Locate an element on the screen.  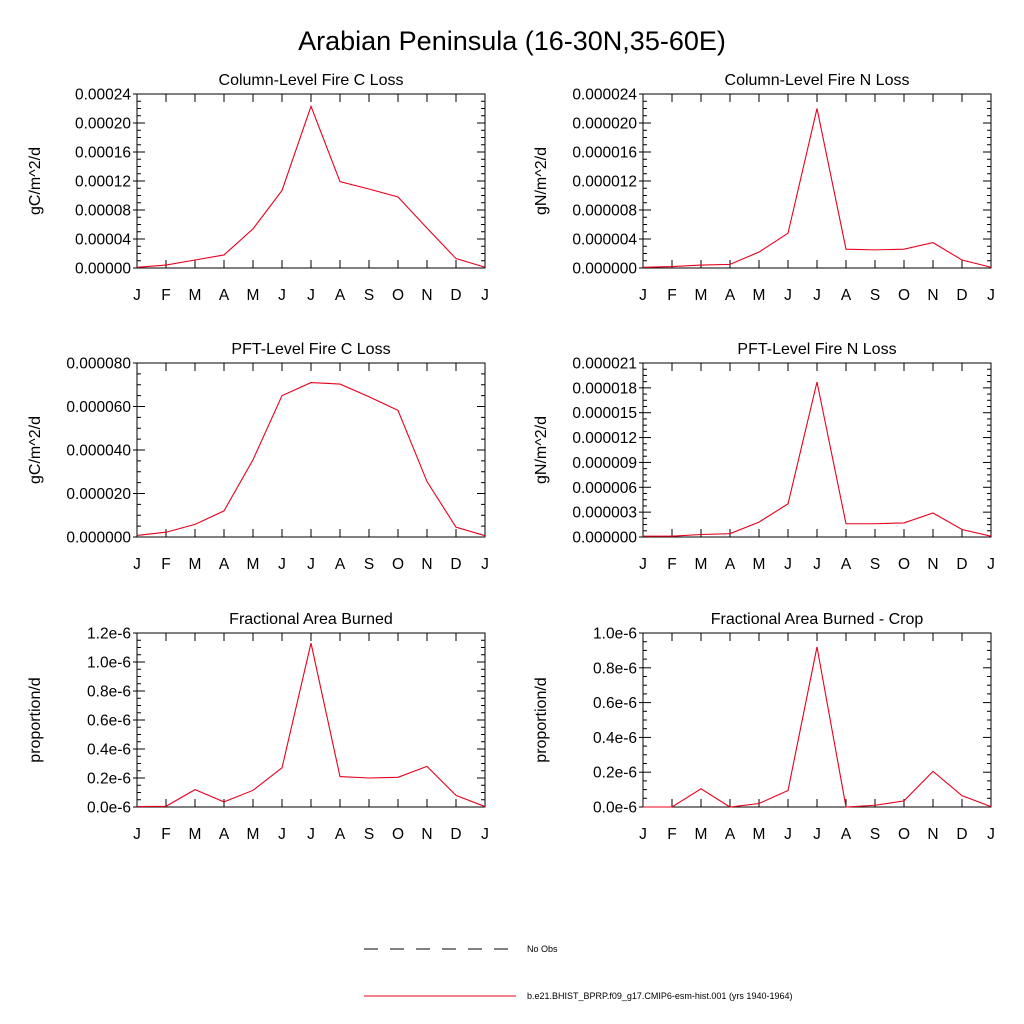
y-tick-label: 0.000060 is located at coordinates (98, 407).